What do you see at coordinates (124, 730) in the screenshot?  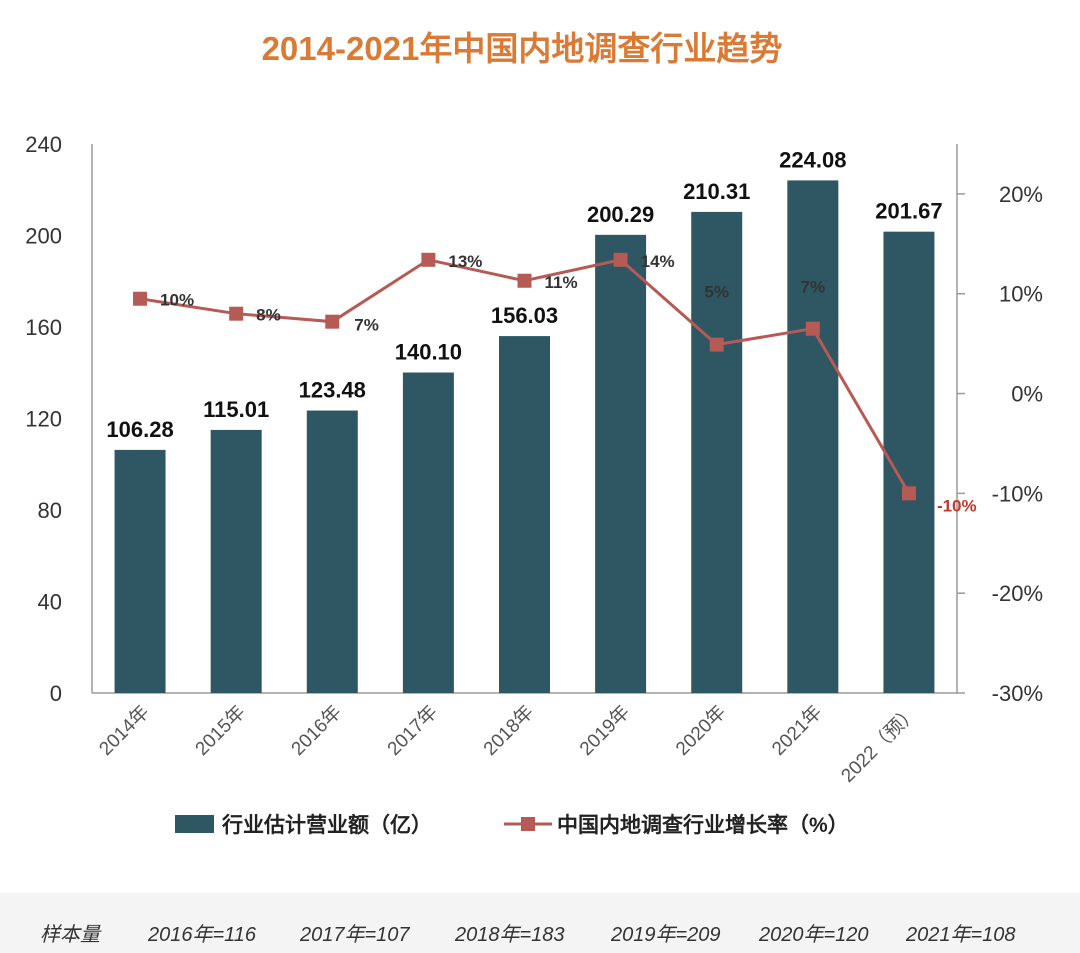 I see `x-tick-label: 2014年` at bounding box center [124, 730].